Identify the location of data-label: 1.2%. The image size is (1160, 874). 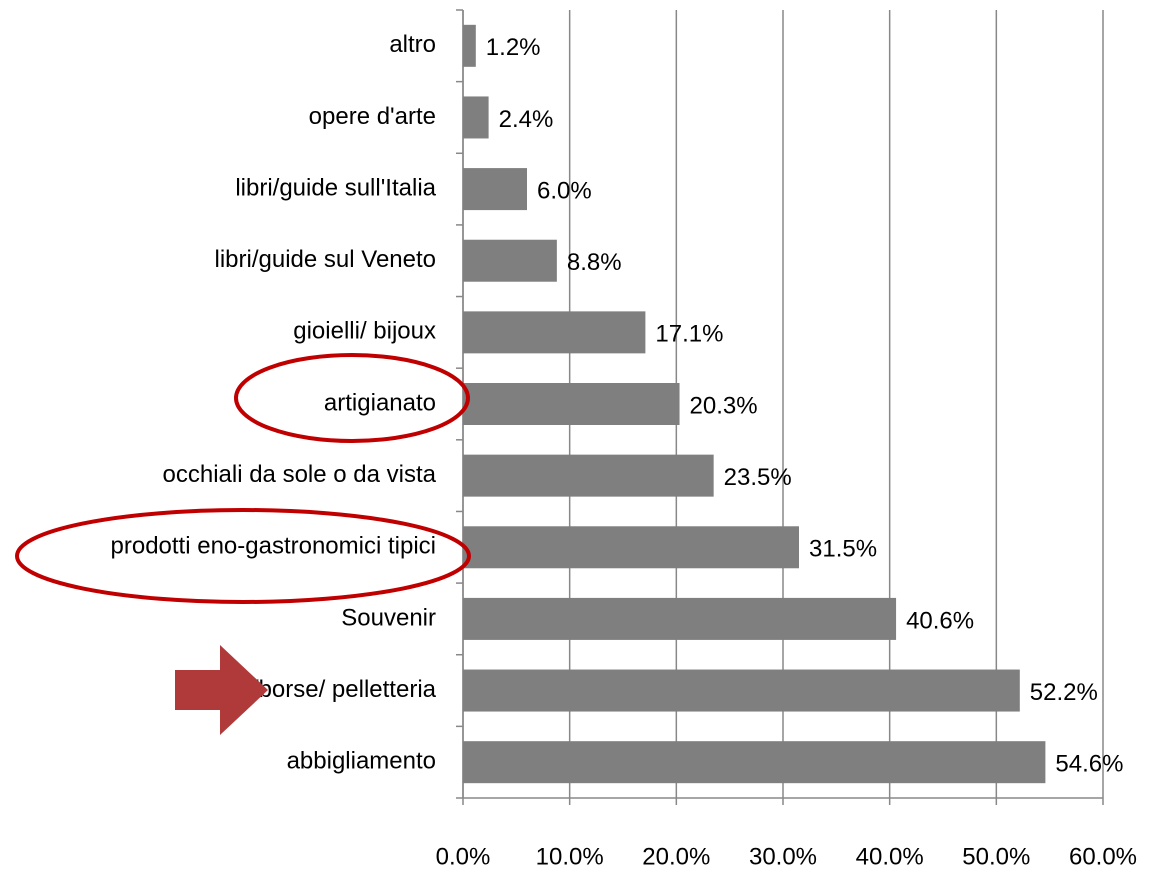
(513, 47).